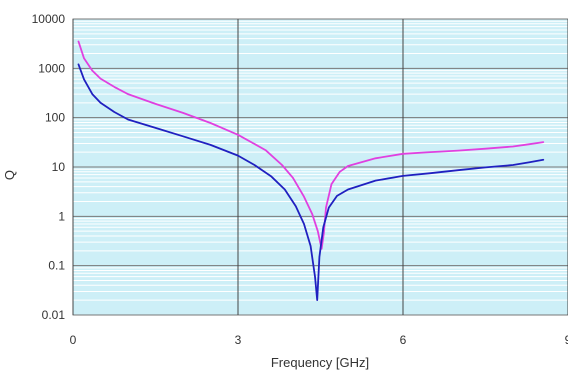  I want to click on x-tick-label: 9, so click(566, 340).